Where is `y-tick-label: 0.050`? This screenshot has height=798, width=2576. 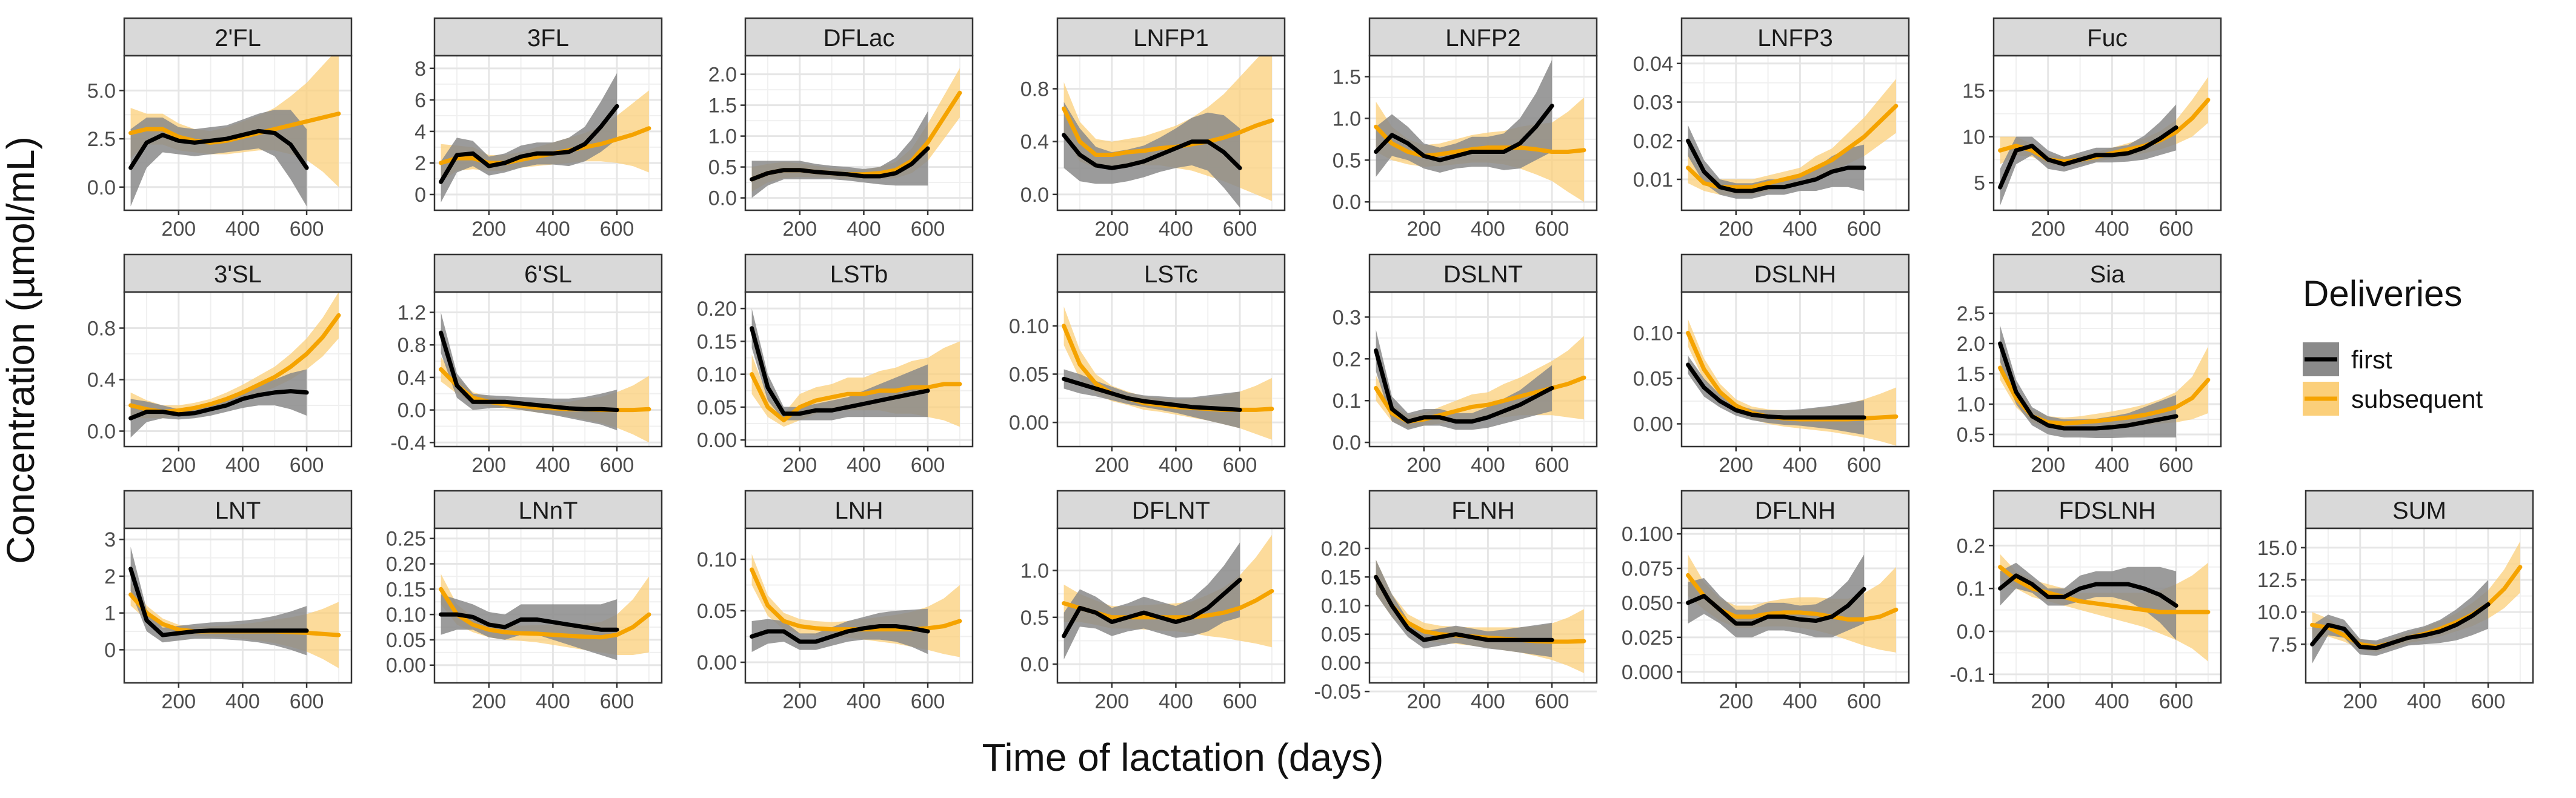
y-tick-label: 0.050 is located at coordinates (1647, 603).